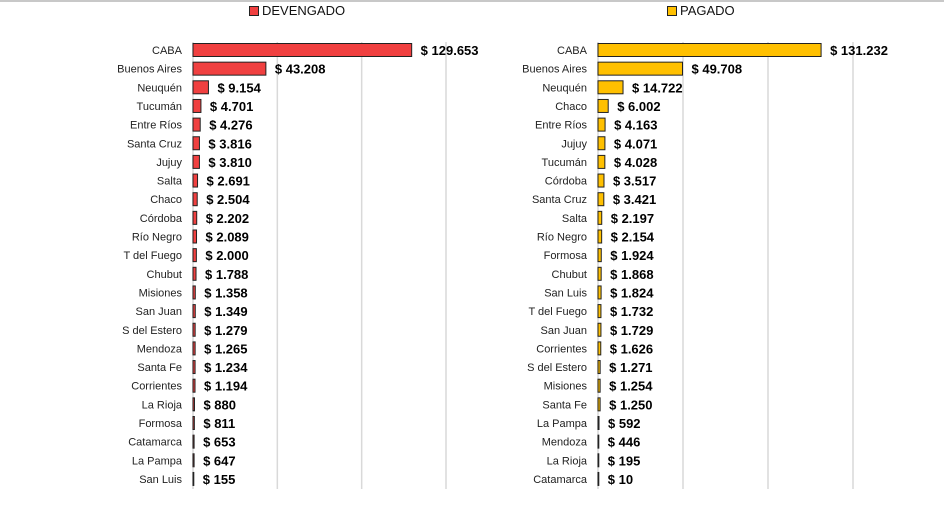 The image size is (944, 513). I want to click on data-label: $ 49.708, so click(717, 69).